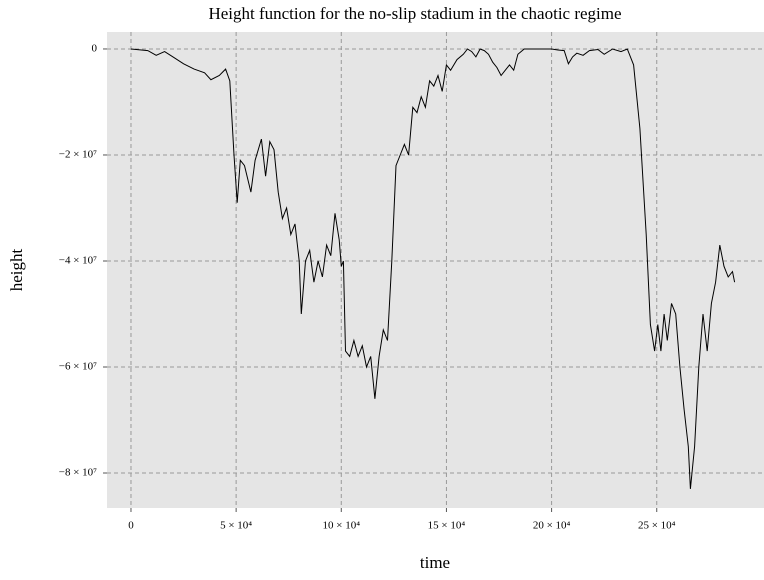 The height and width of the screenshot is (580, 764). I want to click on y-tick-label: 0, so click(95, 48).